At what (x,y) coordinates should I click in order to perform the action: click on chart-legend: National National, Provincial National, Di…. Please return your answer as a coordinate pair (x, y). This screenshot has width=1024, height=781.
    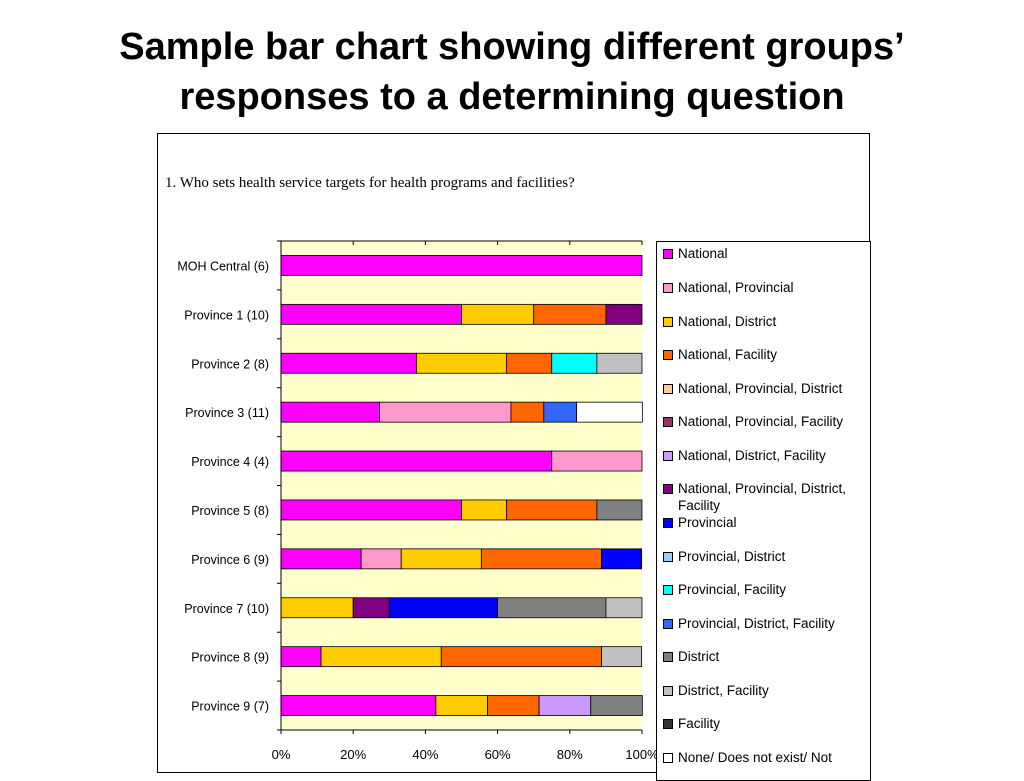
    Looking at the image, I should click on (763, 511).